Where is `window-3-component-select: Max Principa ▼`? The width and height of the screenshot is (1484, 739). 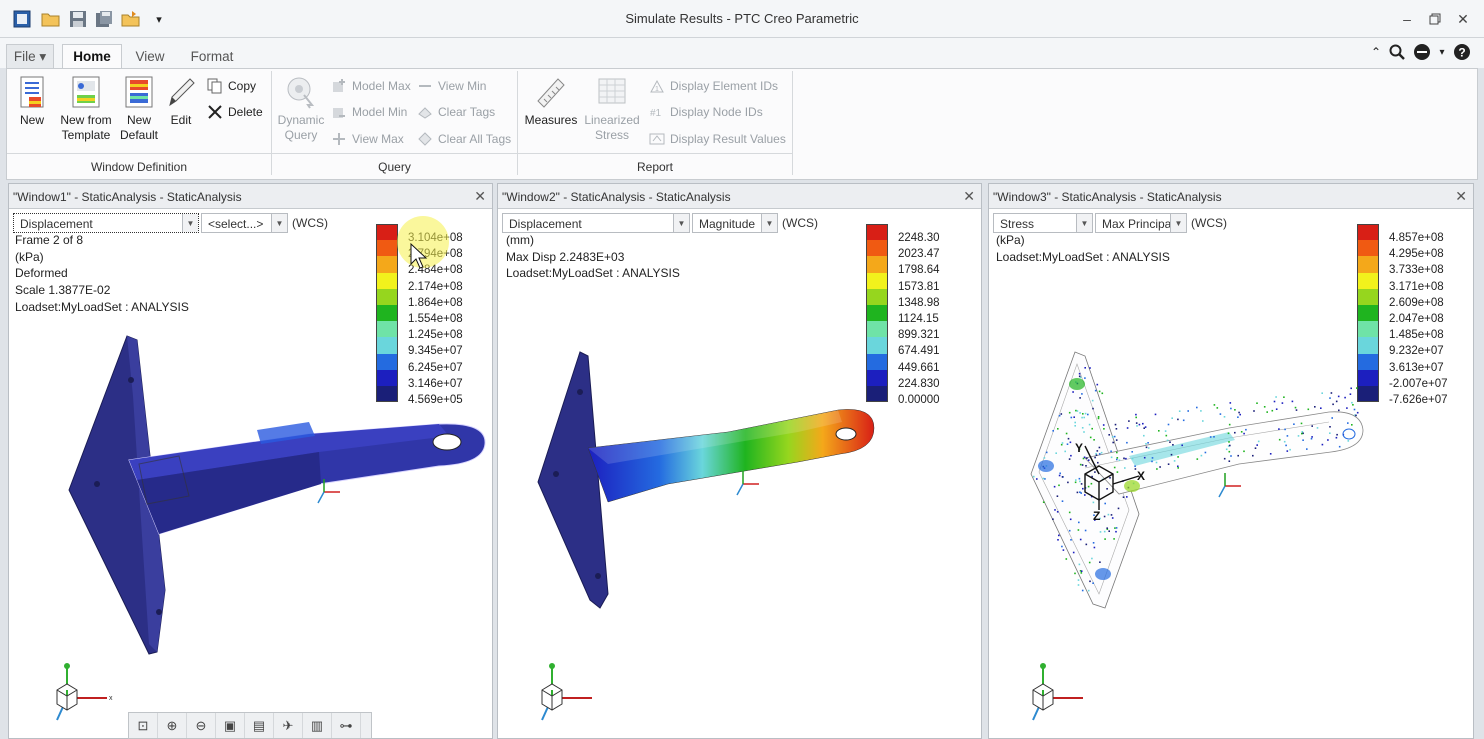
window-3-component-select: Max Principa ▼ is located at coordinates (1141, 223).